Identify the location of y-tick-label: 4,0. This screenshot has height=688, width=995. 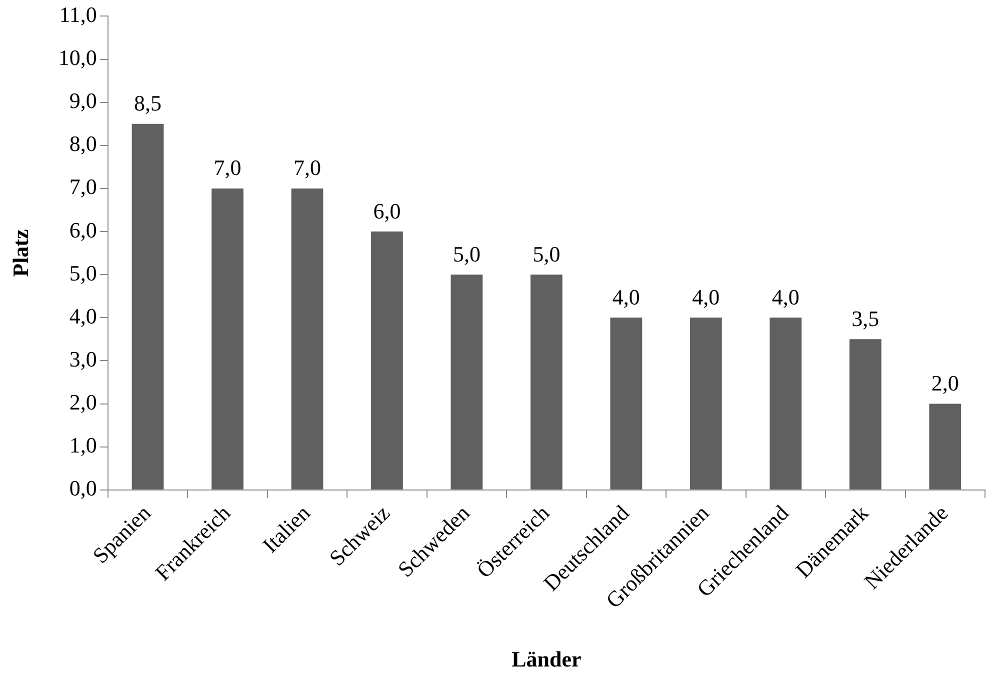
(83, 315).